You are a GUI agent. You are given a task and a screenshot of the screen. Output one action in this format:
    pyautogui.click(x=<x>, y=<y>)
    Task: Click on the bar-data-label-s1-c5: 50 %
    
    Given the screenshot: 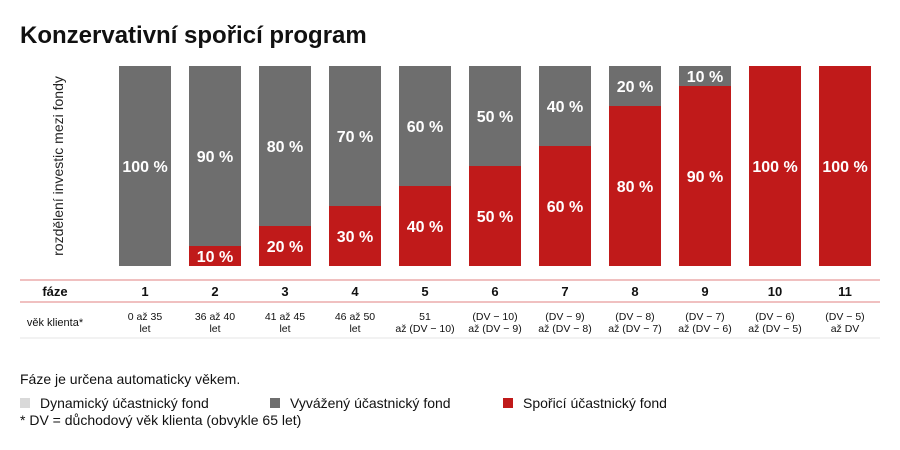 What is the action you would take?
    pyautogui.click(x=495, y=117)
    